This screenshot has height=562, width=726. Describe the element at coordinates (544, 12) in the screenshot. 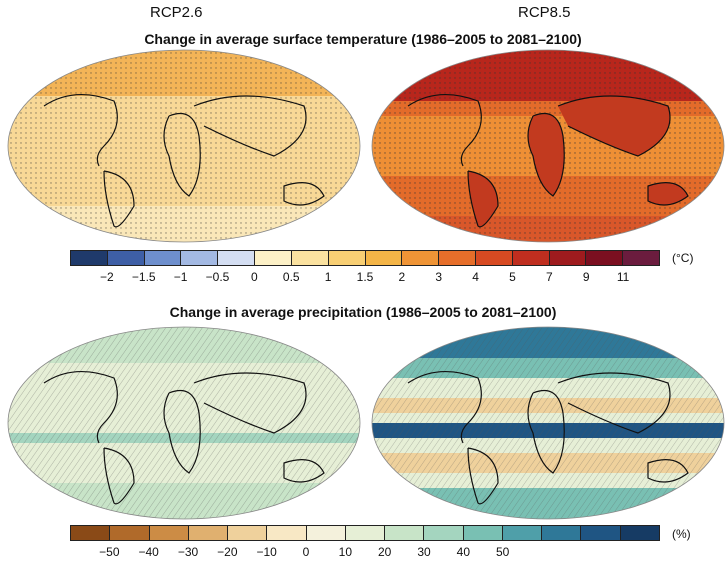

I see `scenario-label-rcp85: RCP8.5` at that location.